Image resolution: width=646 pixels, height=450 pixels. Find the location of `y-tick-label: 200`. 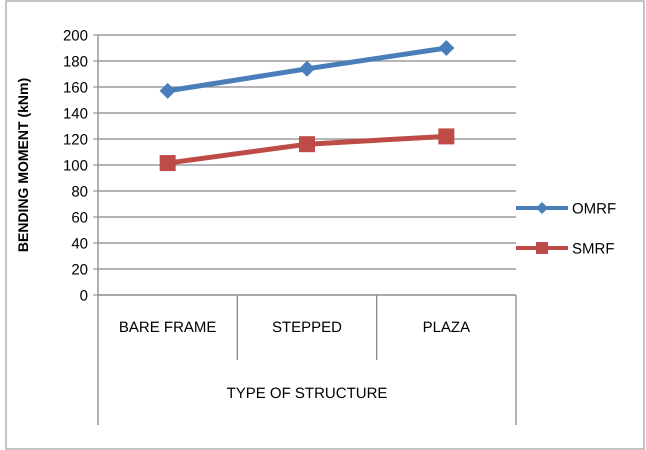

y-tick-label: 200 is located at coordinates (75, 35).